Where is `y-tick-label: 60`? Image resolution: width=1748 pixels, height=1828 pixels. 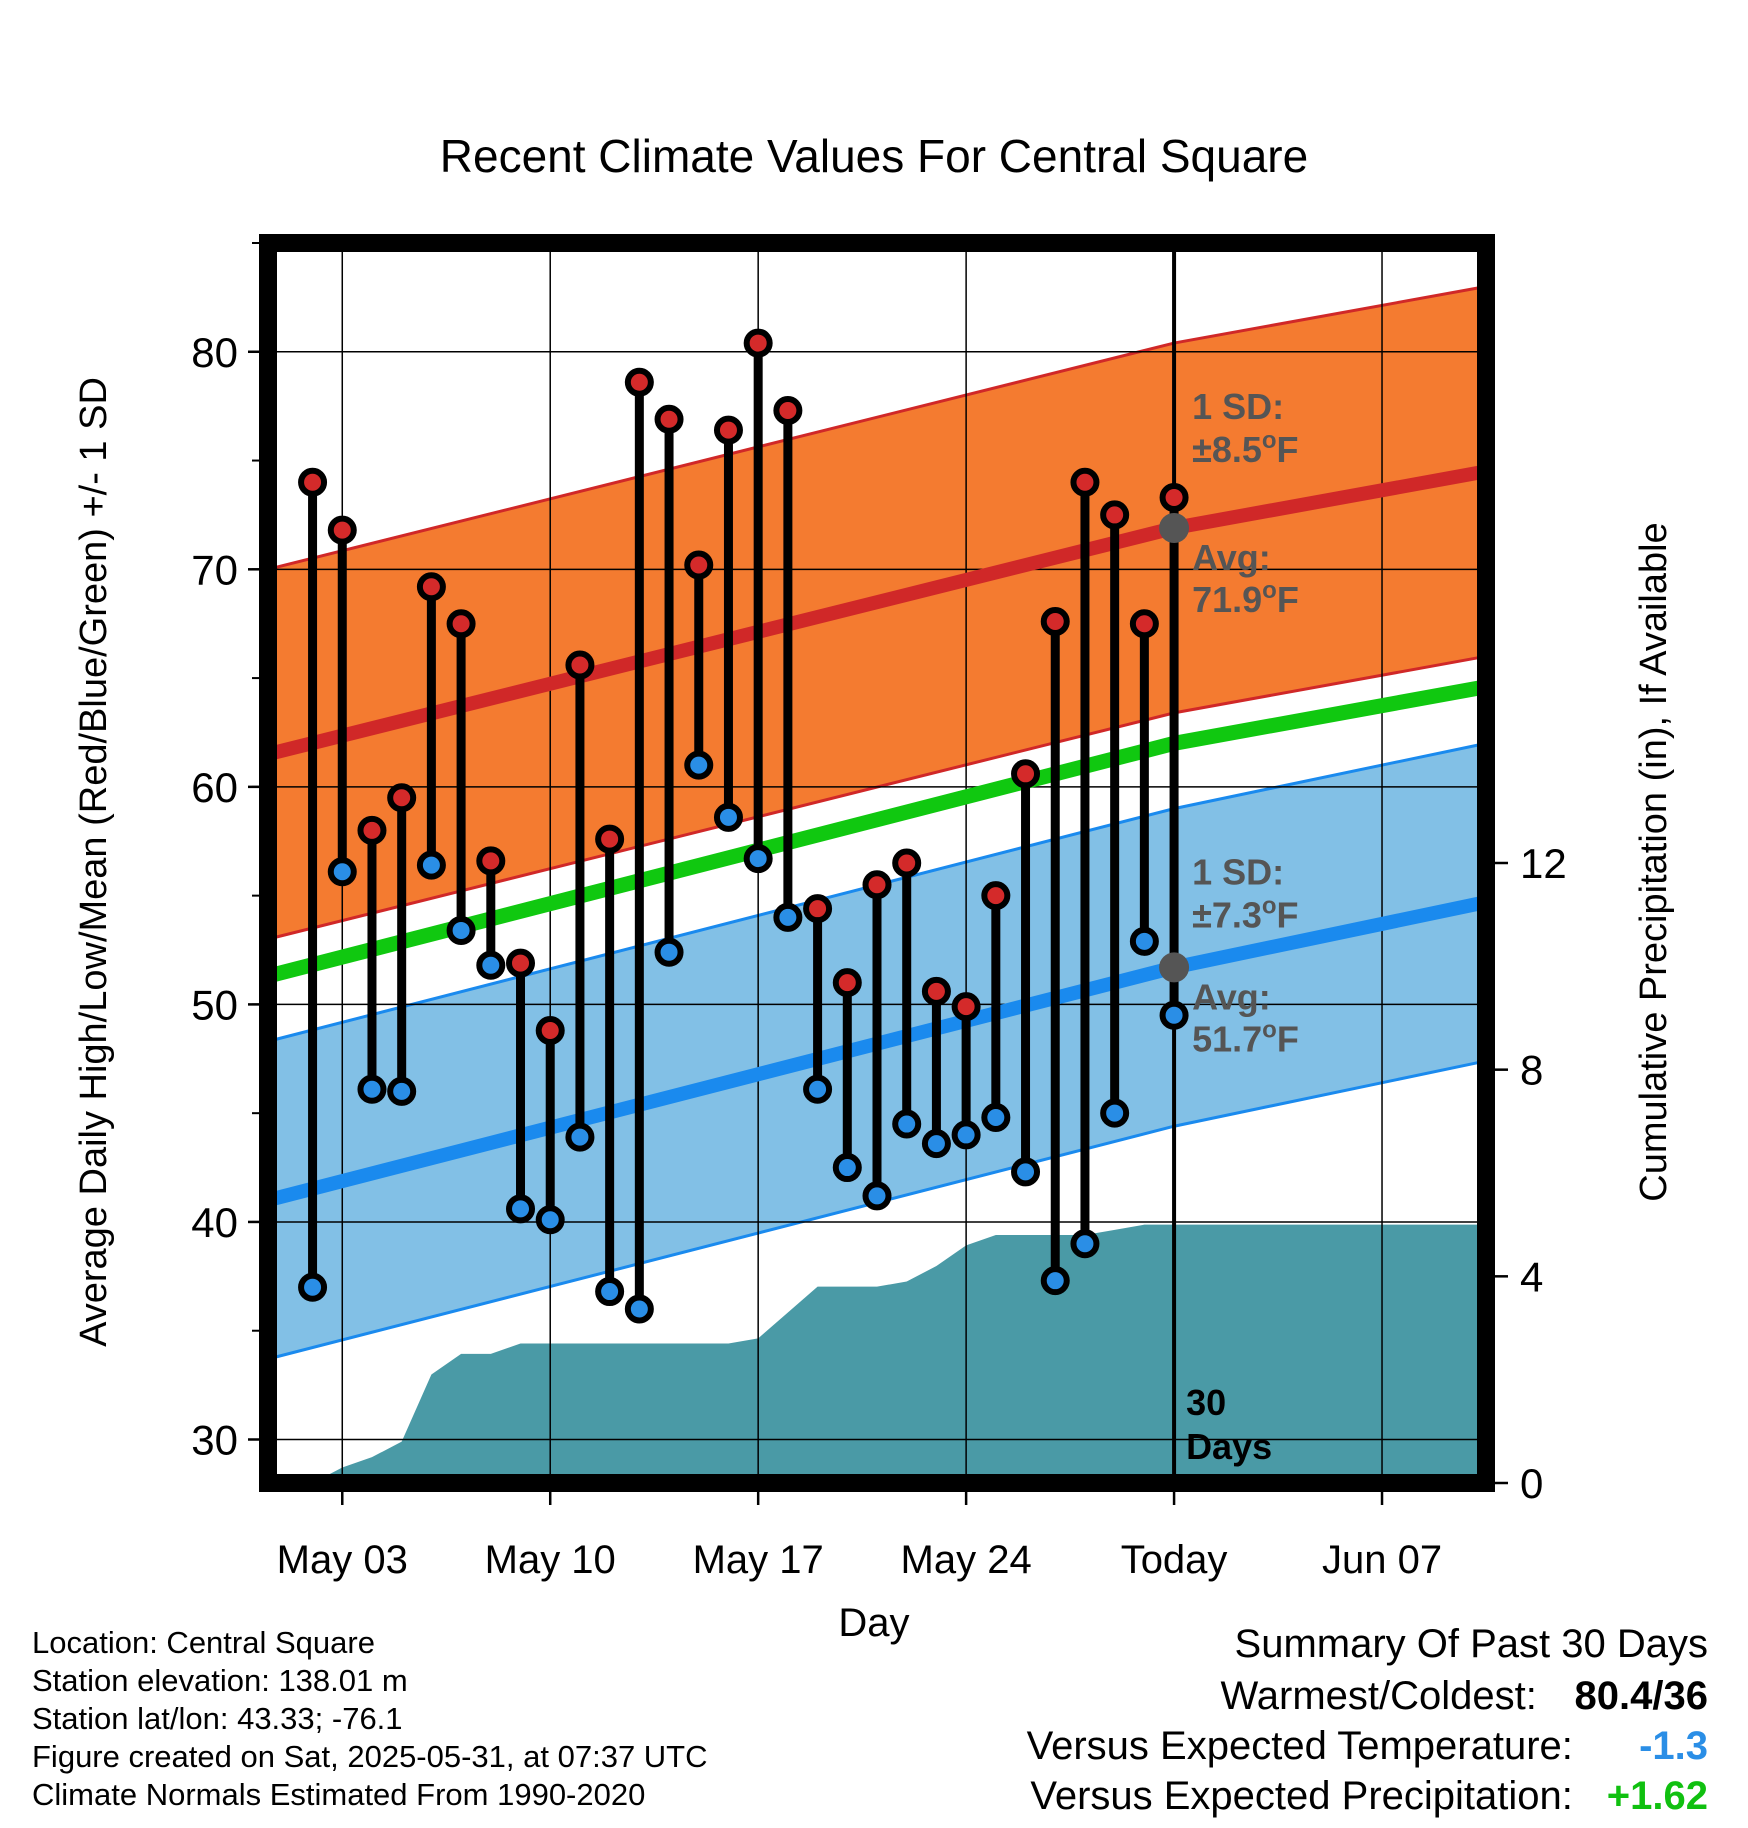 y-tick-label: 60 is located at coordinates (214, 787).